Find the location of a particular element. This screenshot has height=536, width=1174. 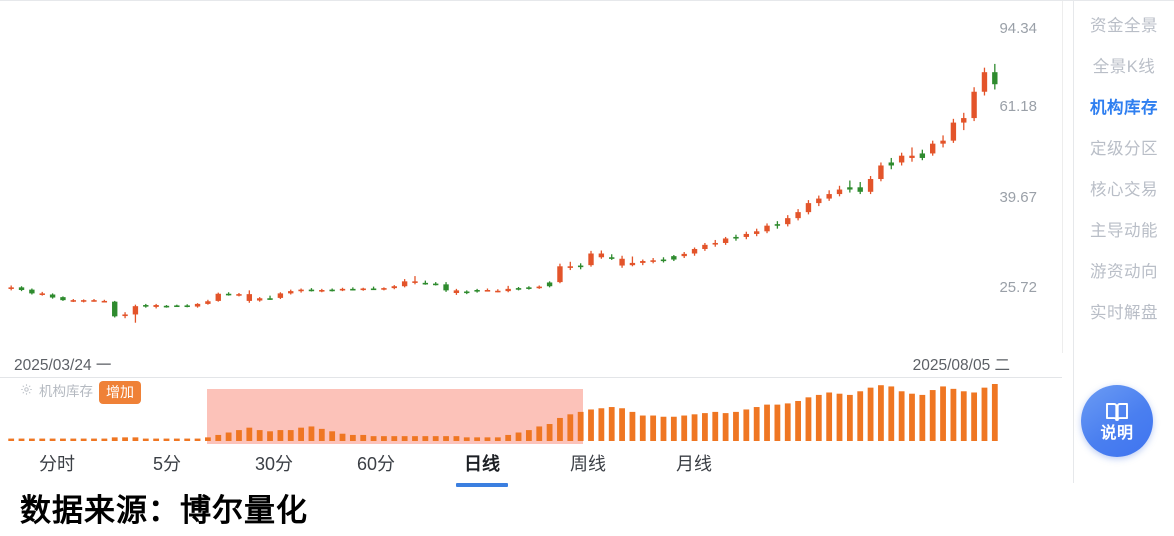

tab-0: 分时 is located at coordinates (57, 464).